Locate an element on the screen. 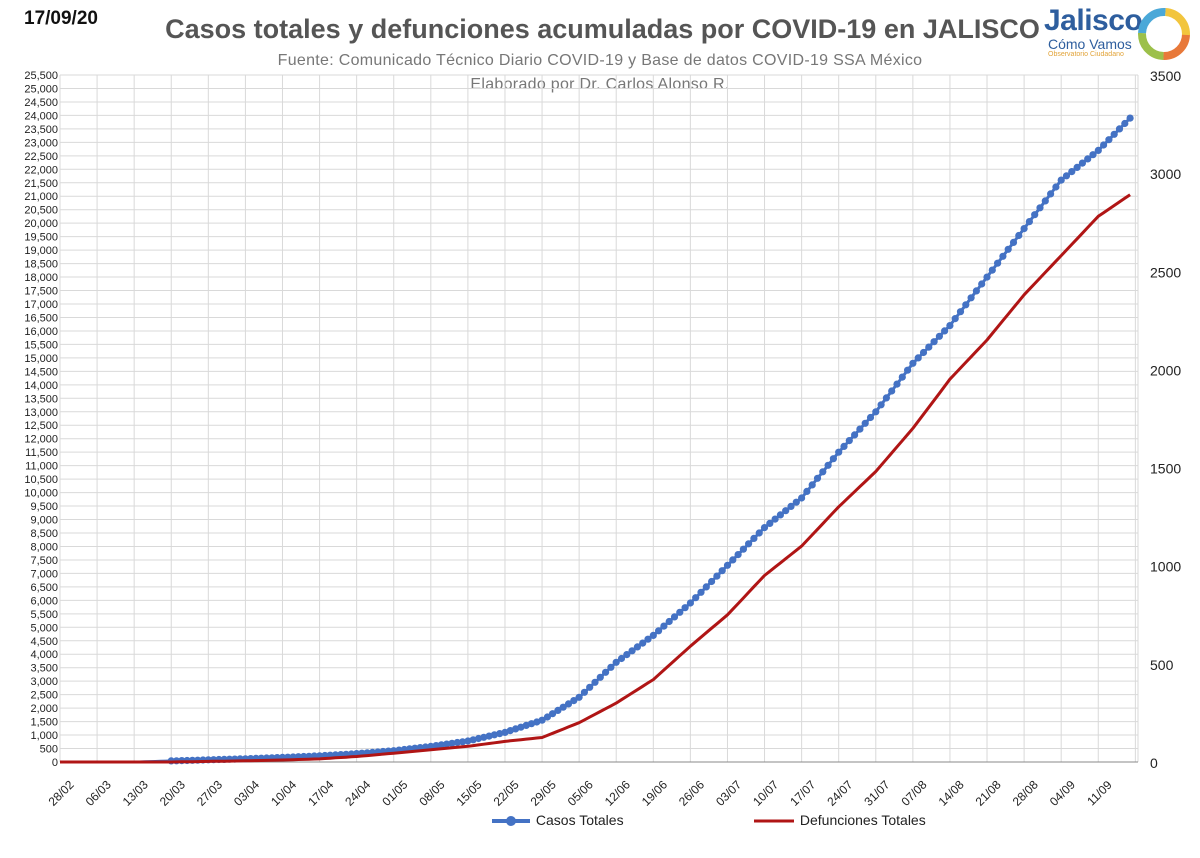  logo-tagline: Observatorio Ciudadano is located at coordinates (1086, 54).